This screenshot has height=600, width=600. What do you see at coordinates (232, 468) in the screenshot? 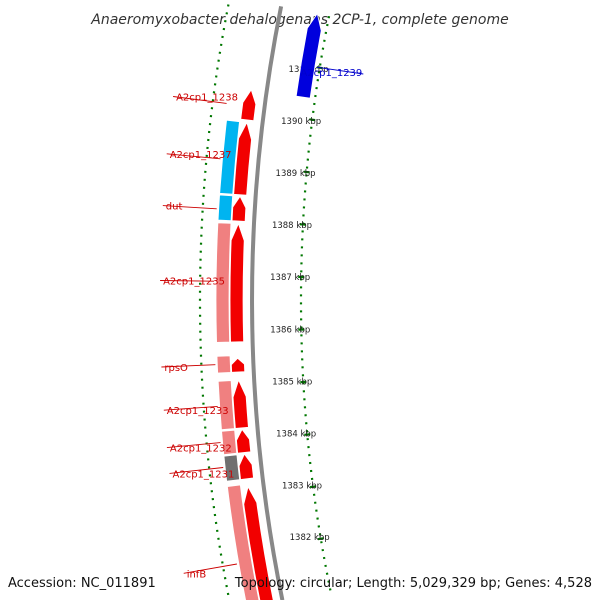
I see `gene-feature-a2cp1_1231-inner` at bounding box center [232, 468].